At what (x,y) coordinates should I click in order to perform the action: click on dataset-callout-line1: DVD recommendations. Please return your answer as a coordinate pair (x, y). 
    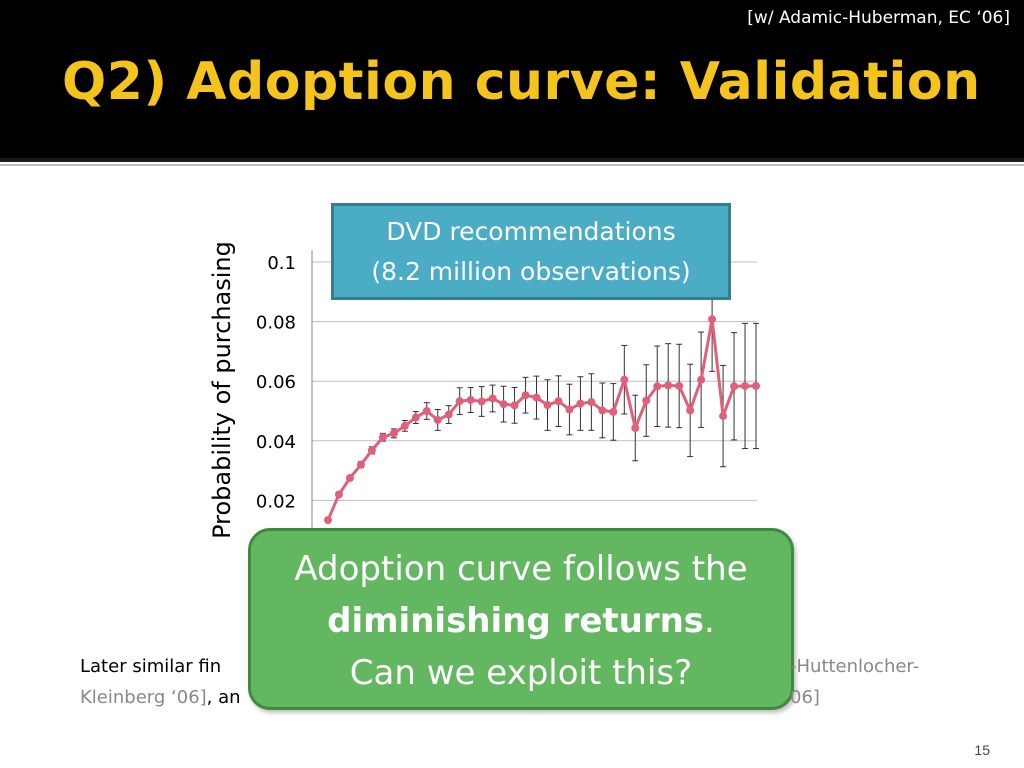
    Looking at the image, I should click on (531, 231).